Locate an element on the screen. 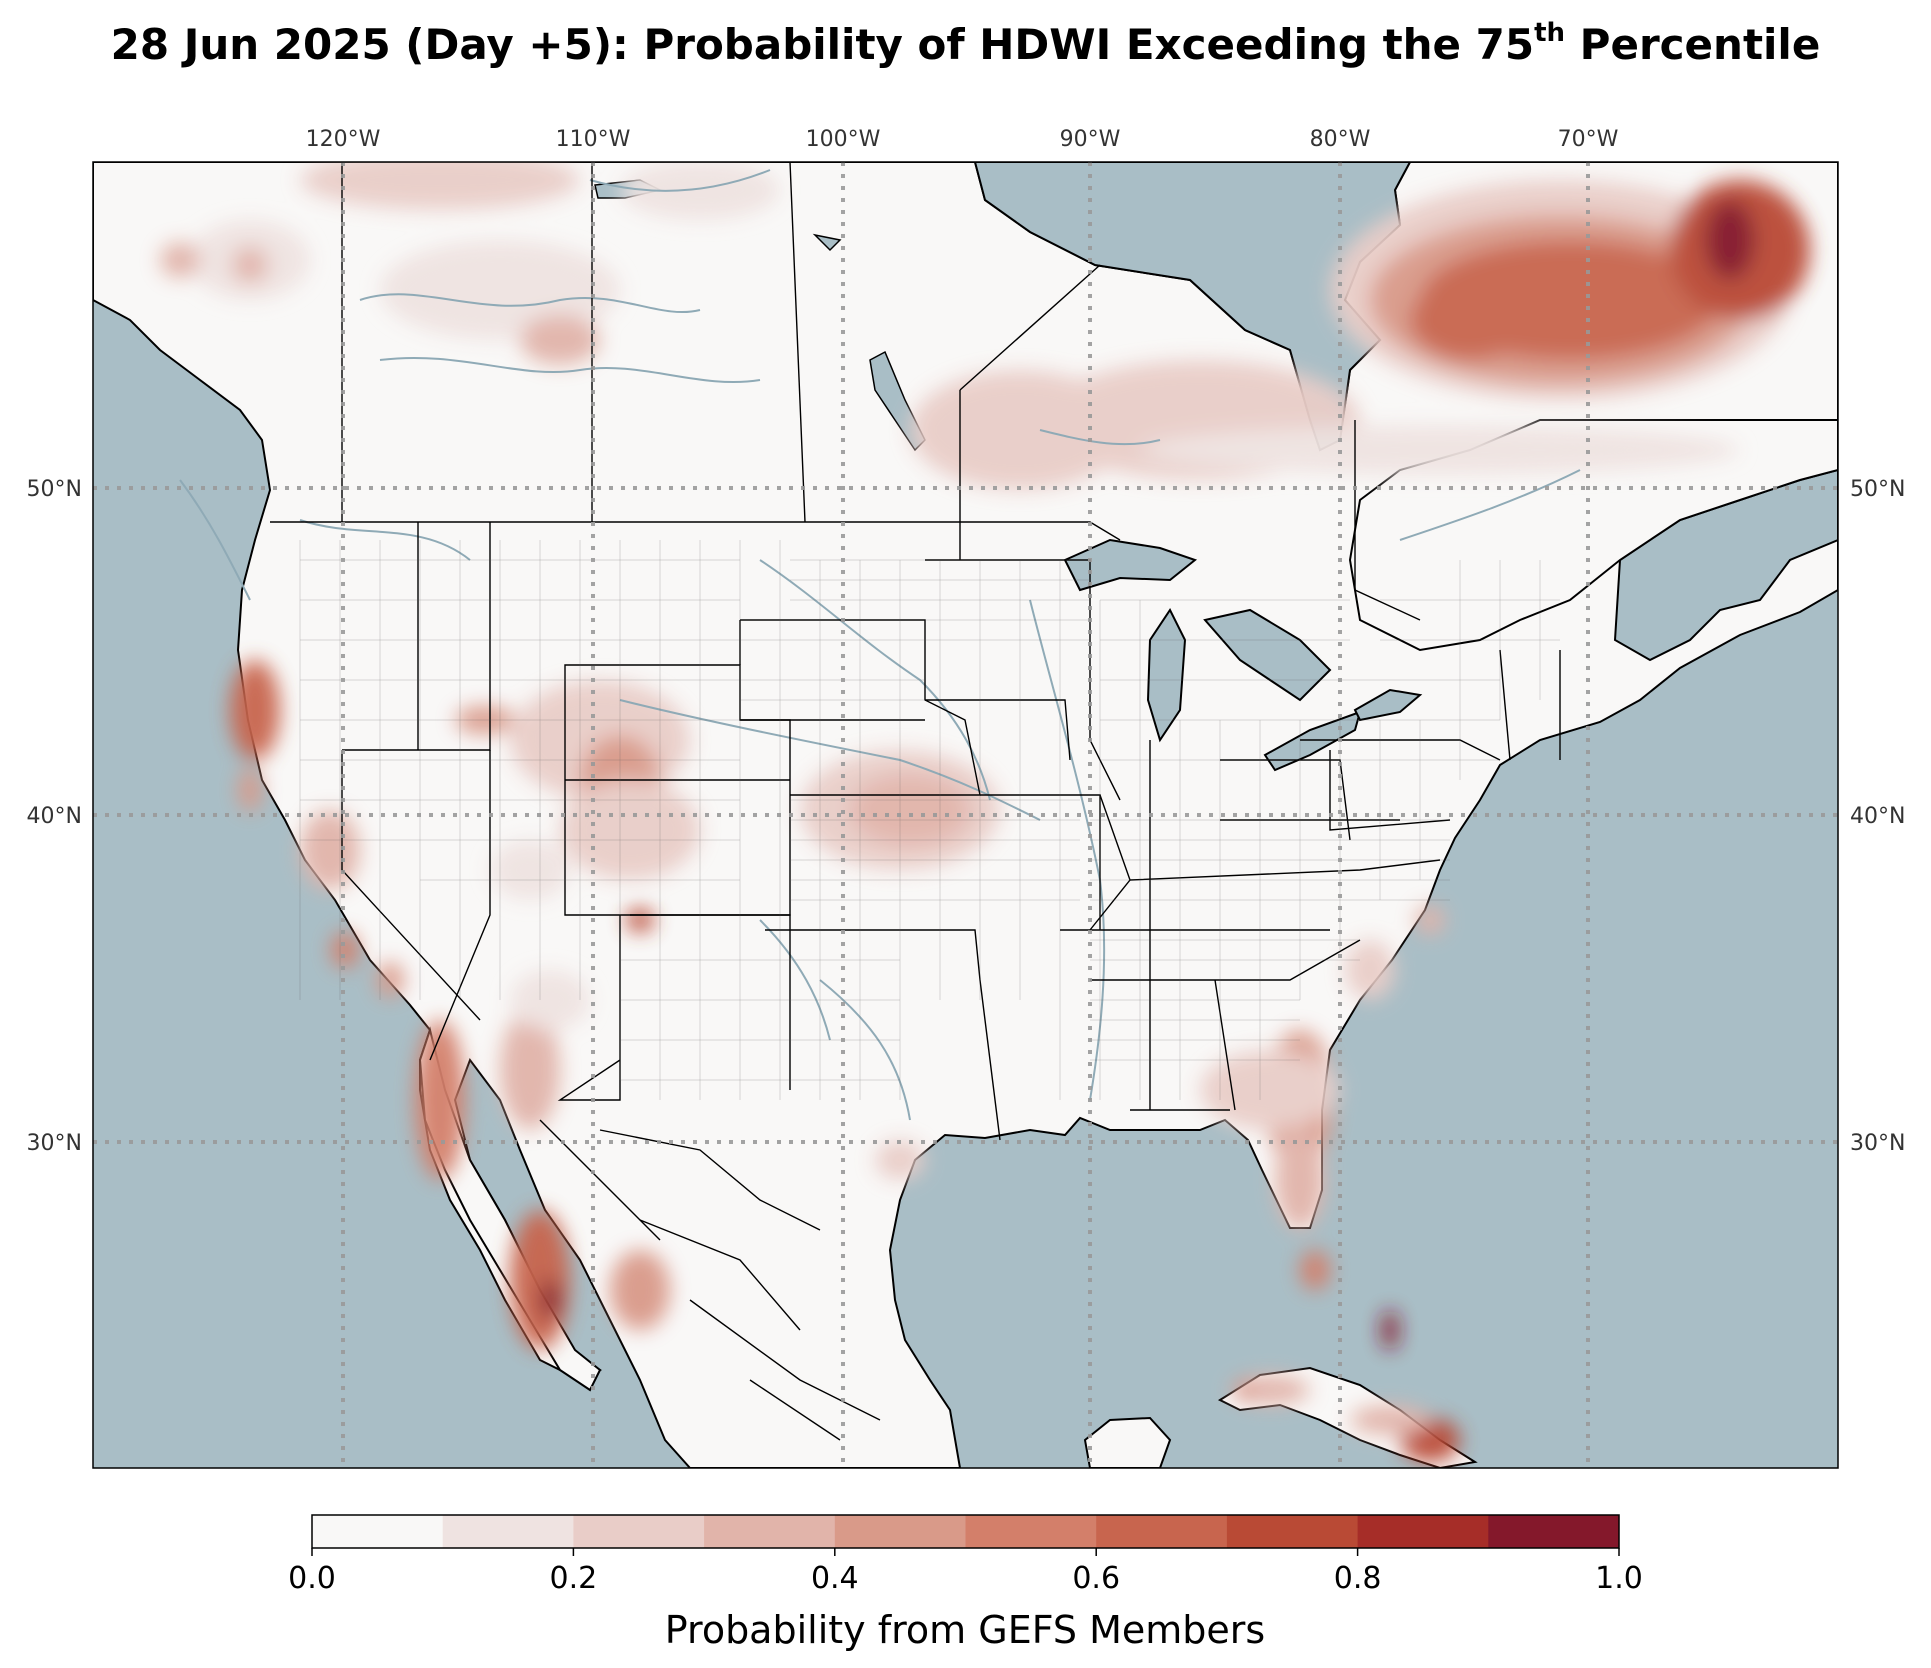  colorbar is located at coordinates (966, 1531).